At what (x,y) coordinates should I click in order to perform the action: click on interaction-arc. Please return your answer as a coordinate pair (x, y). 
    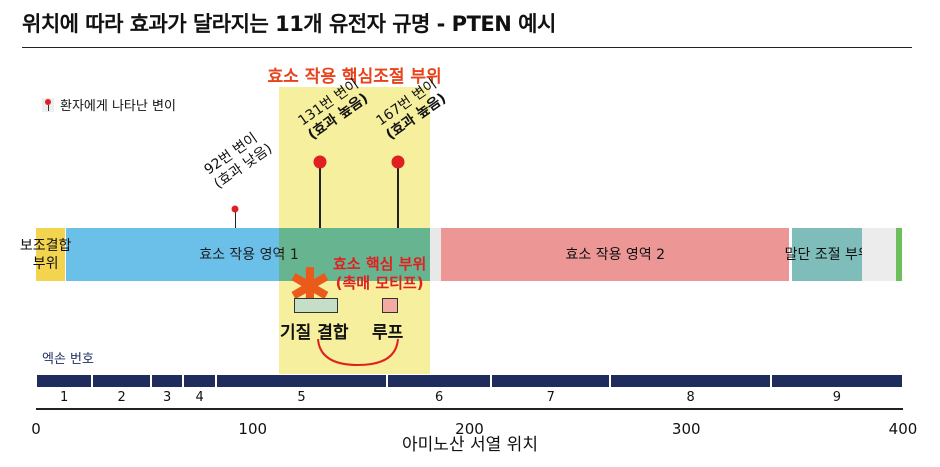
    Looking at the image, I should click on (358, 352).